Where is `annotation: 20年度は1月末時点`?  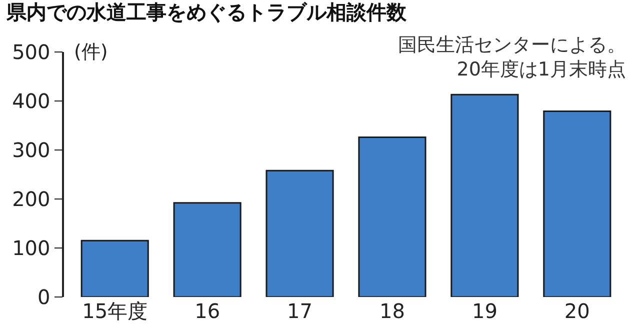 annotation: 20年度は1月末時点 is located at coordinates (541, 69).